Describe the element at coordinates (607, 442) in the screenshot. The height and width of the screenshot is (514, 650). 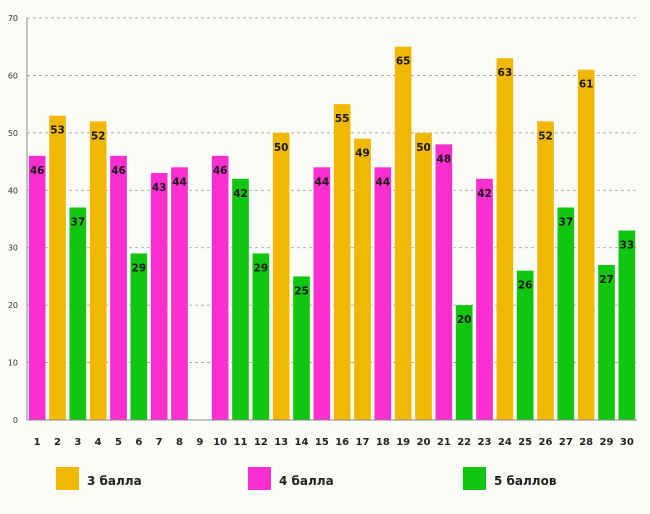
I see `x-tick-label: 29` at that location.